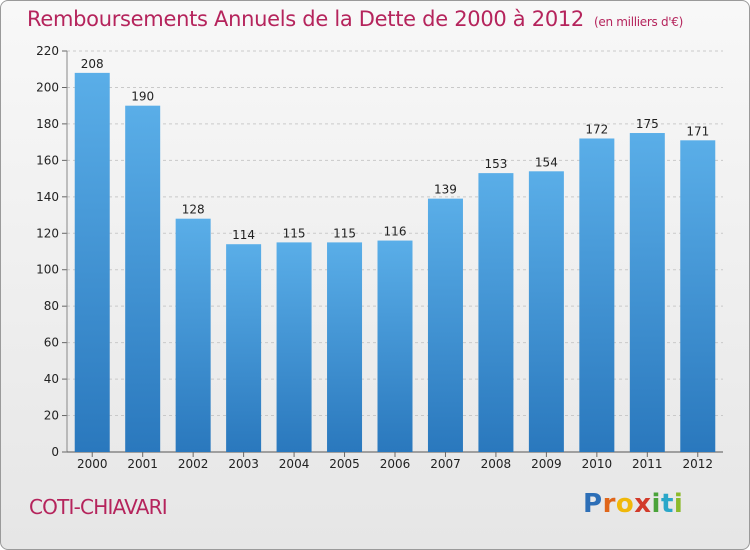 This screenshot has height=550, width=750. I want to click on y-tick-label: 180, so click(47, 124).